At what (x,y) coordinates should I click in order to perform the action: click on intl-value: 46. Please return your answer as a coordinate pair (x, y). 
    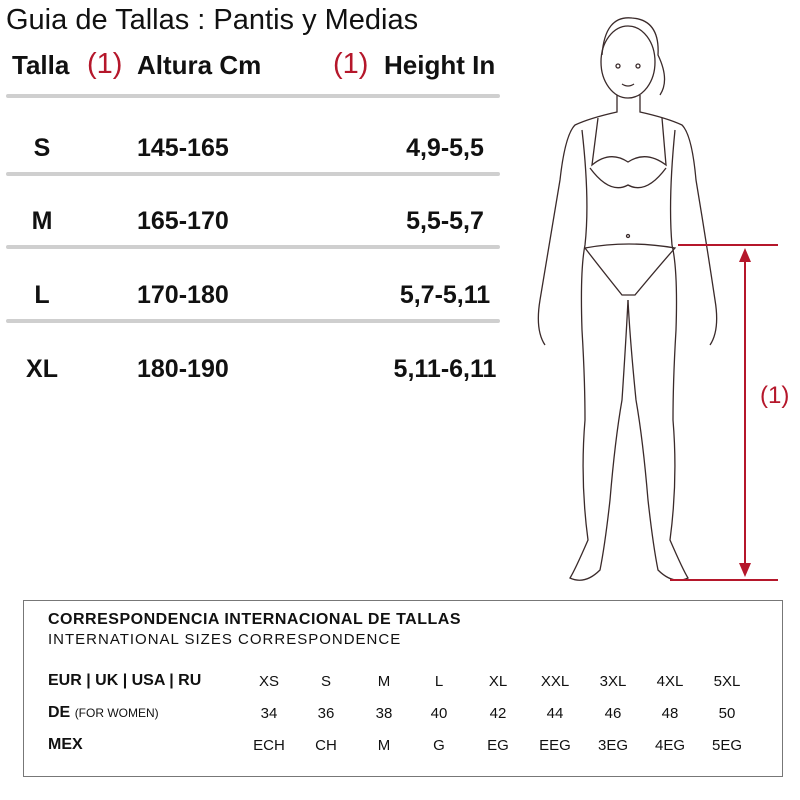
    Looking at the image, I should click on (613, 713).